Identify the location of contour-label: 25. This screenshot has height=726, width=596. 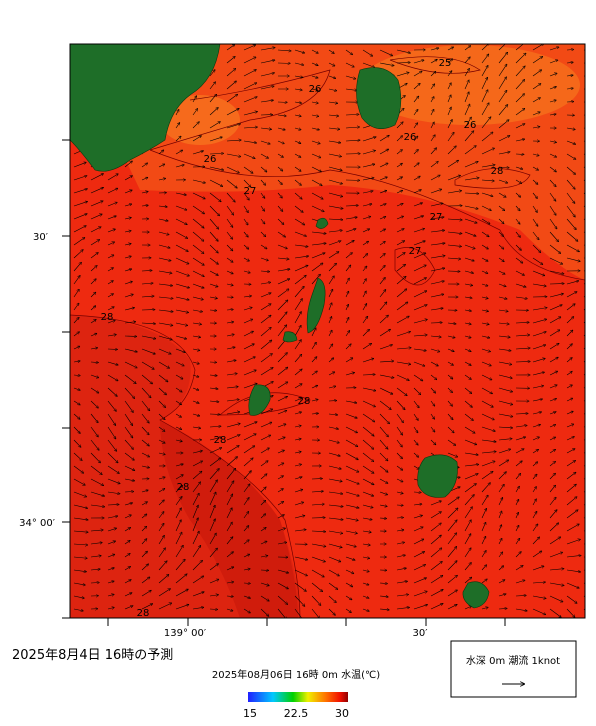
(445, 63).